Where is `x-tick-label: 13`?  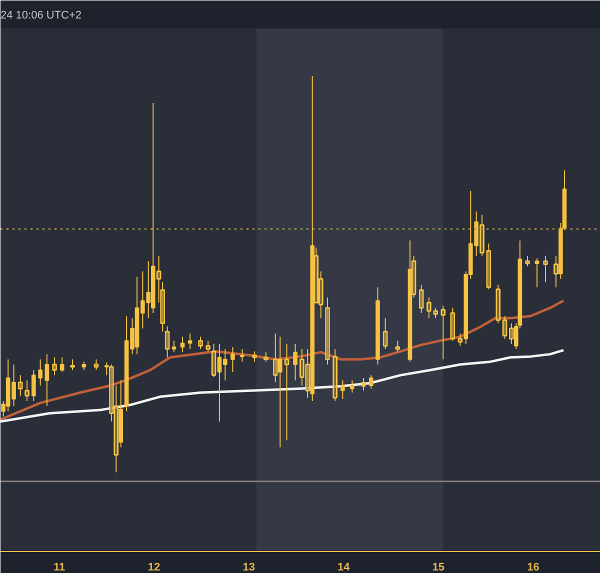
x-tick-label: 13 is located at coordinates (248, 567).